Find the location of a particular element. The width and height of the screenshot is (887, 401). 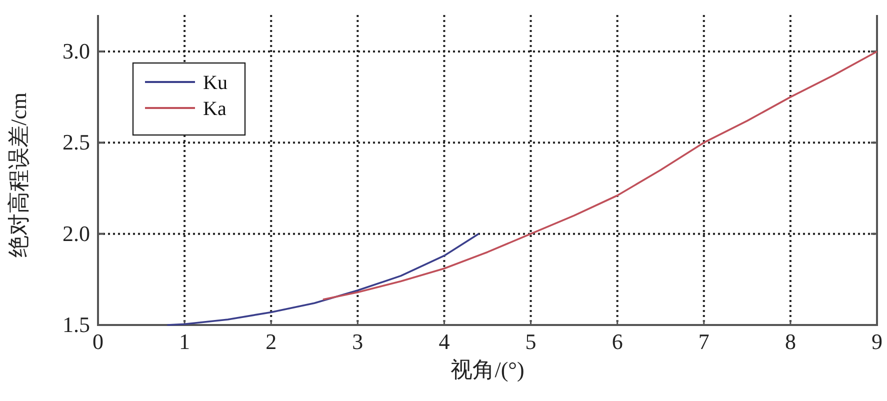

legend-label: Ka is located at coordinates (214, 109).